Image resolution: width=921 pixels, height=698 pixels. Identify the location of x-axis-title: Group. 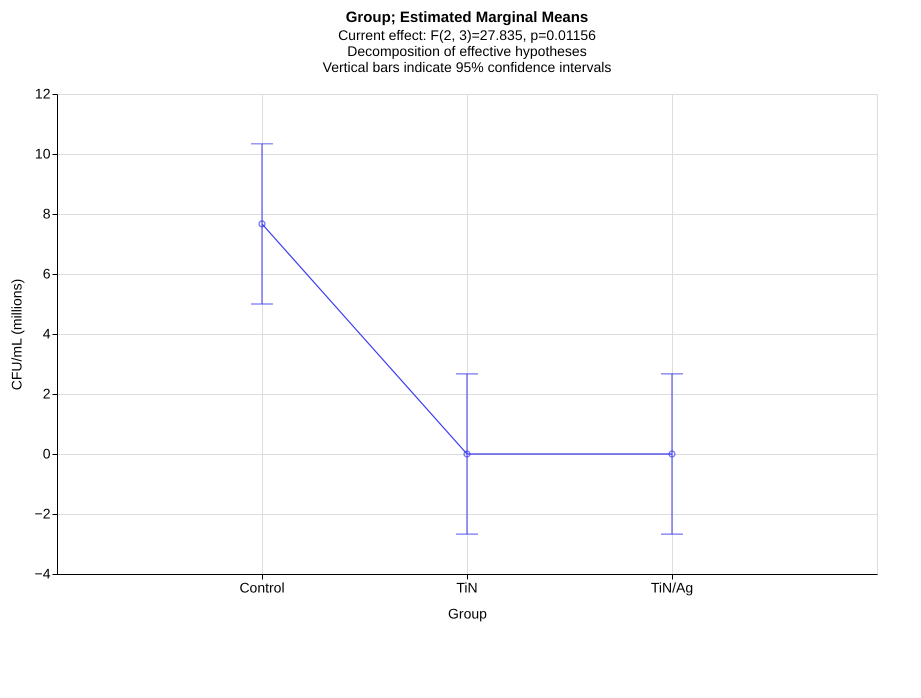
(468, 614).